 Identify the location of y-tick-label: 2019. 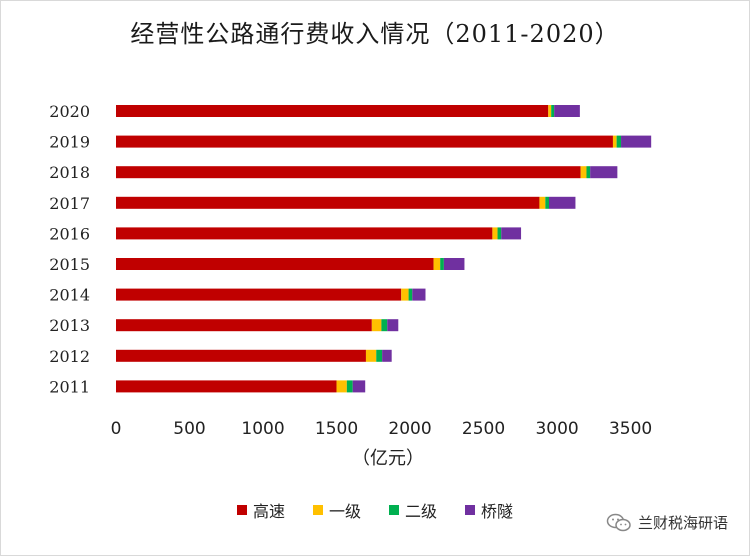
(69, 142).